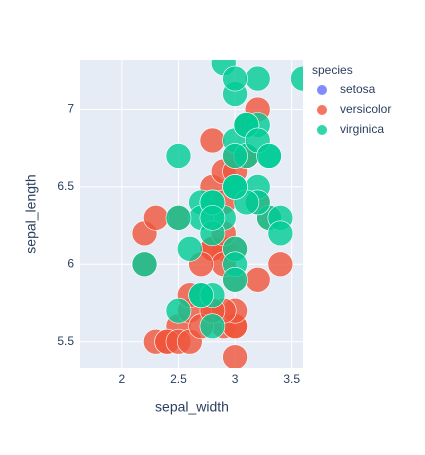 The height and width of the screenshot is (455, 425). What do you see at coordinates (291, 379) in the screenshot?
I see `x-tick-label: 3.5` at bounding box center [291, 379].